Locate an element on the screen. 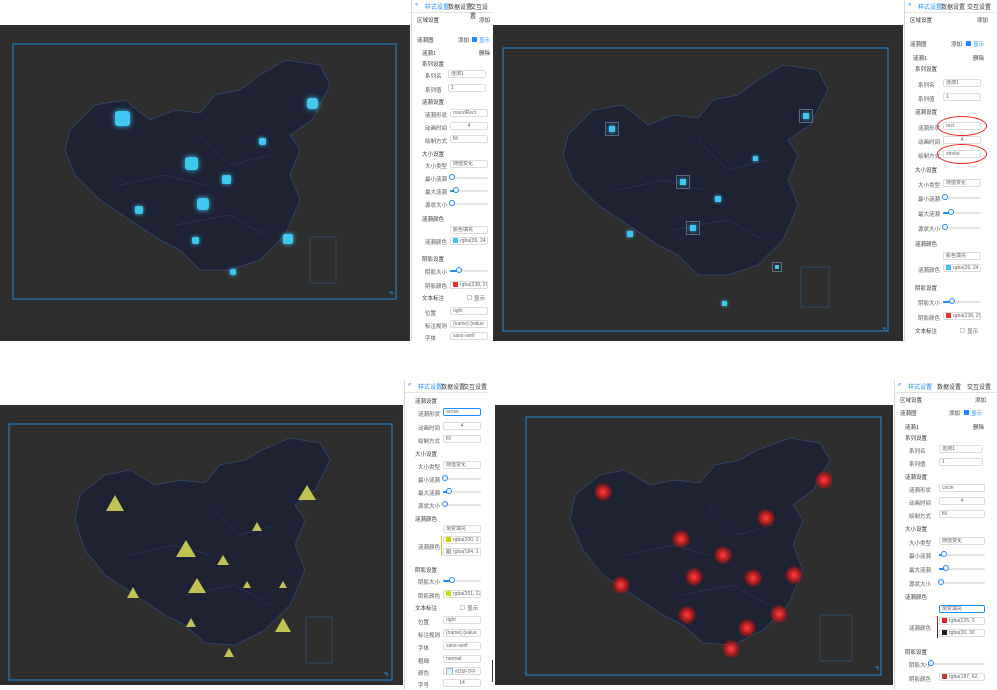 This screenshot has width=997, height=690. ripple-shape-select: circle is located at coordinates (962, 488).